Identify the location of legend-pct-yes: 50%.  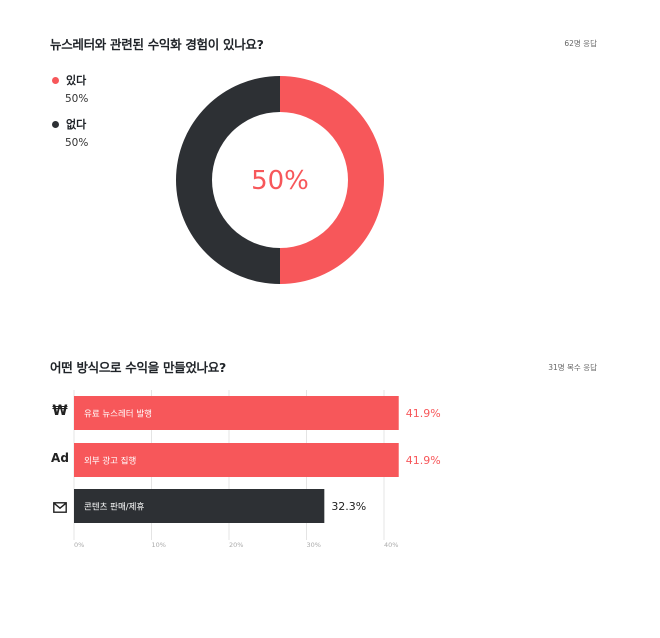
(77, 99).